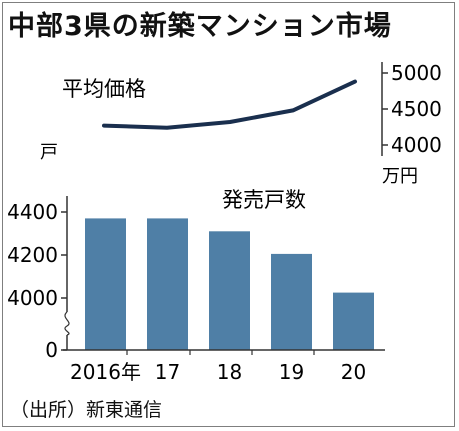 The image size is (459, 431). I want to click on x-tick-label-2: 18, so click(229, 372).